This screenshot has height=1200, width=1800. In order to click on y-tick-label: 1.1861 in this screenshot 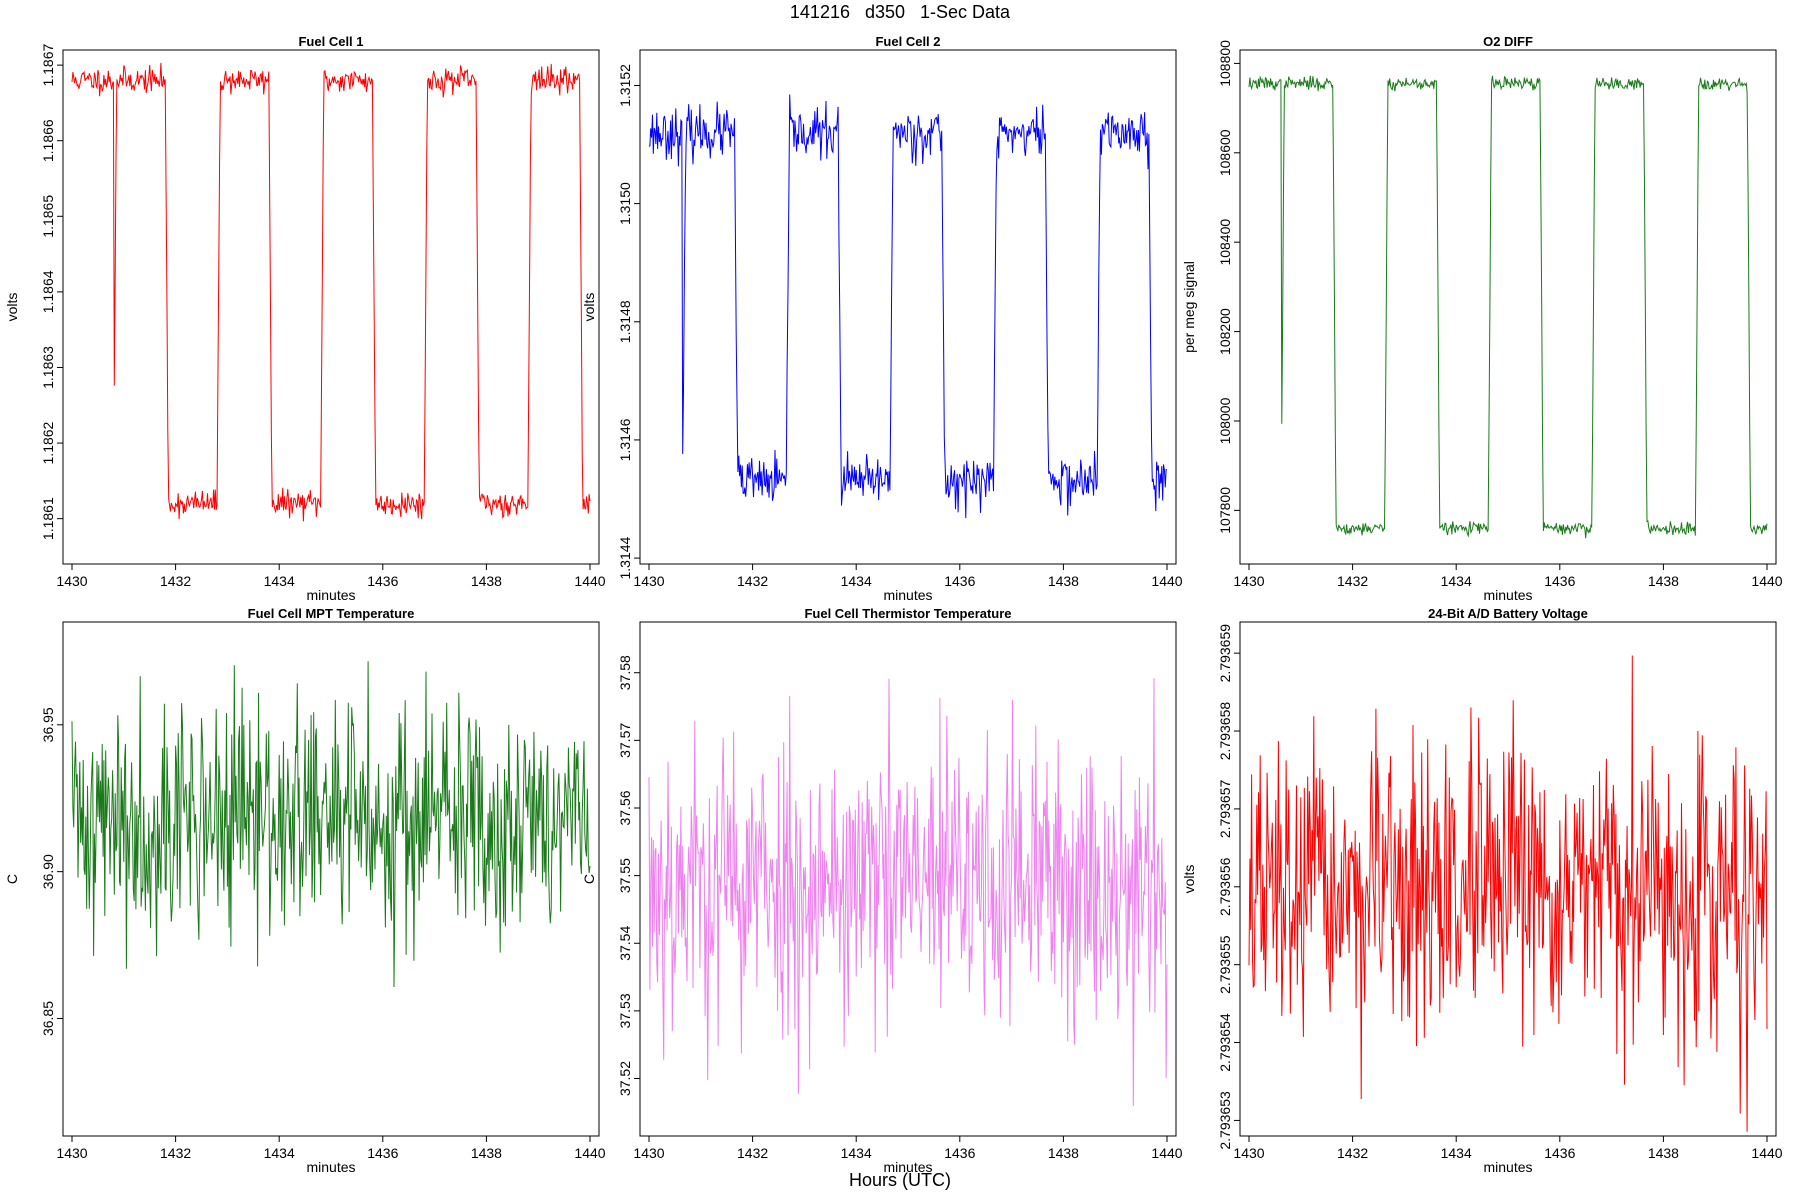, I will do `click(48, 518)`.